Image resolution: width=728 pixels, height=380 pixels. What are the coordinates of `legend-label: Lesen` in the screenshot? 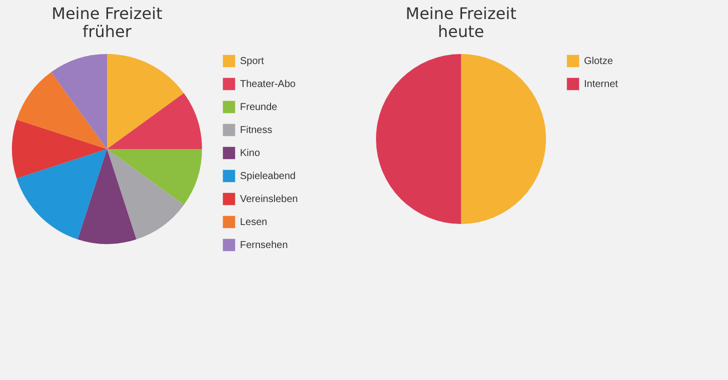 It's located at (254, 222).